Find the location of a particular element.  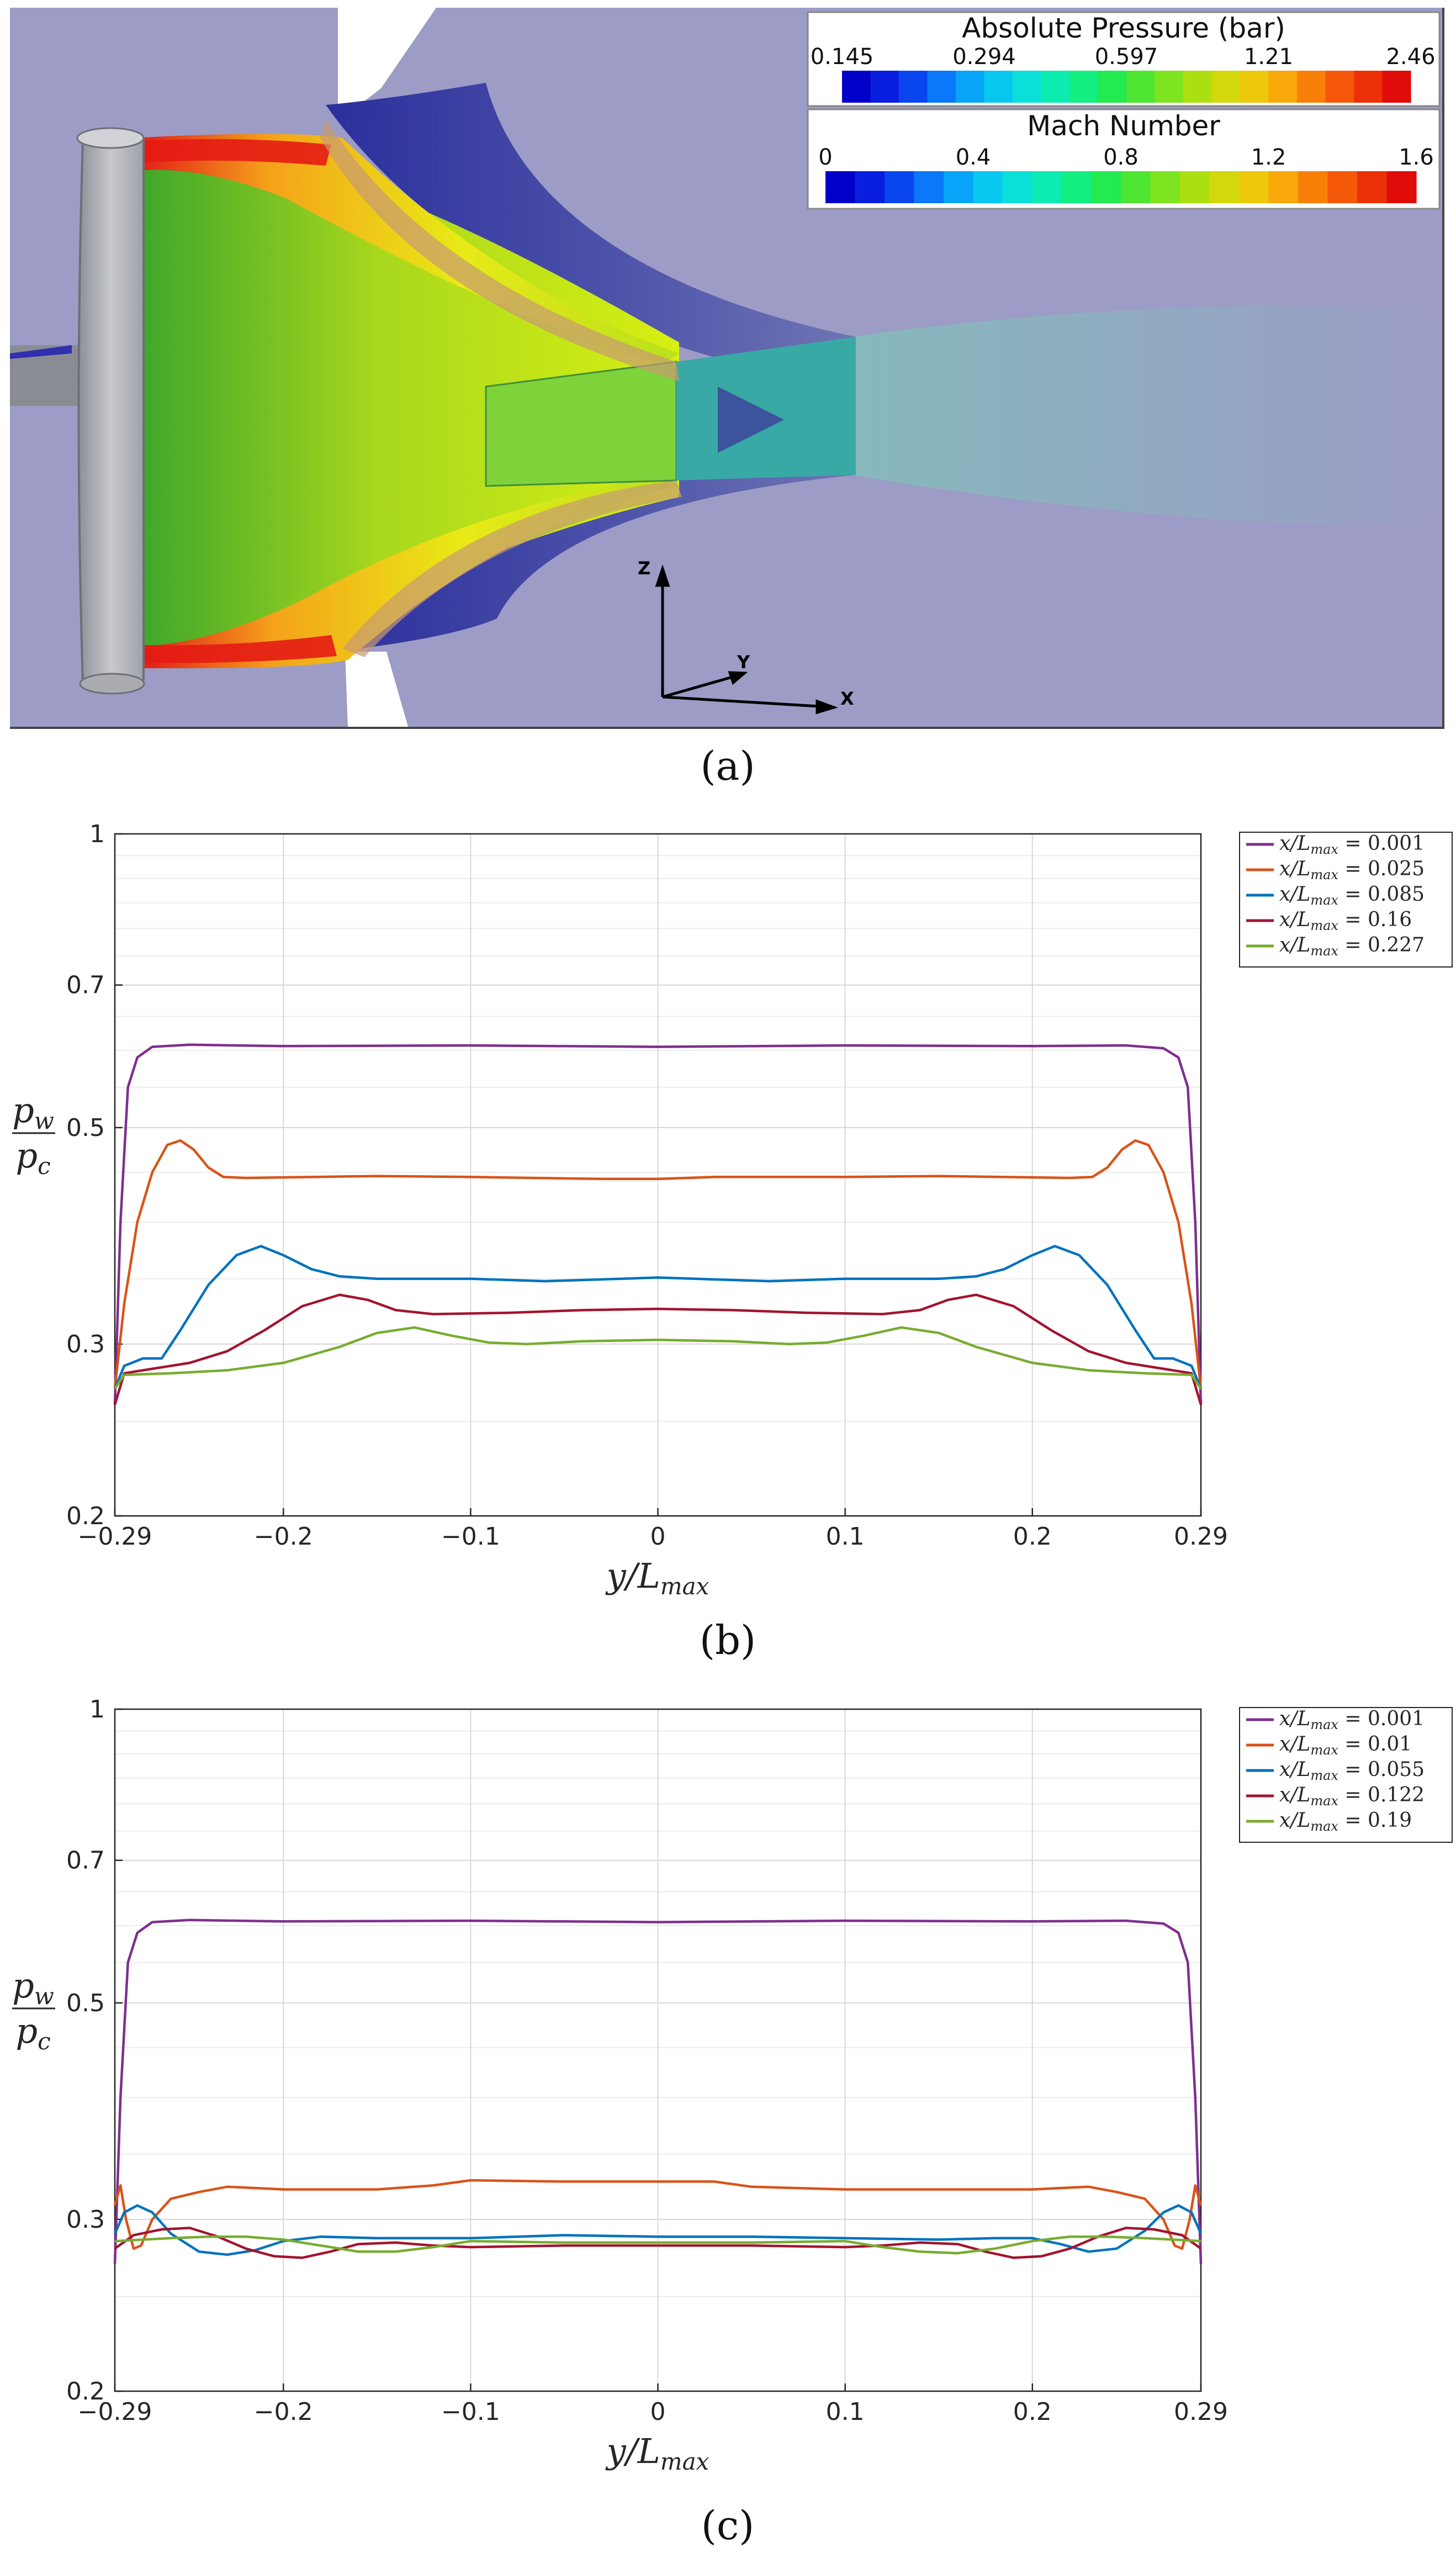

pressure-colorbar-swatches is located at coordinates (1126, 87).